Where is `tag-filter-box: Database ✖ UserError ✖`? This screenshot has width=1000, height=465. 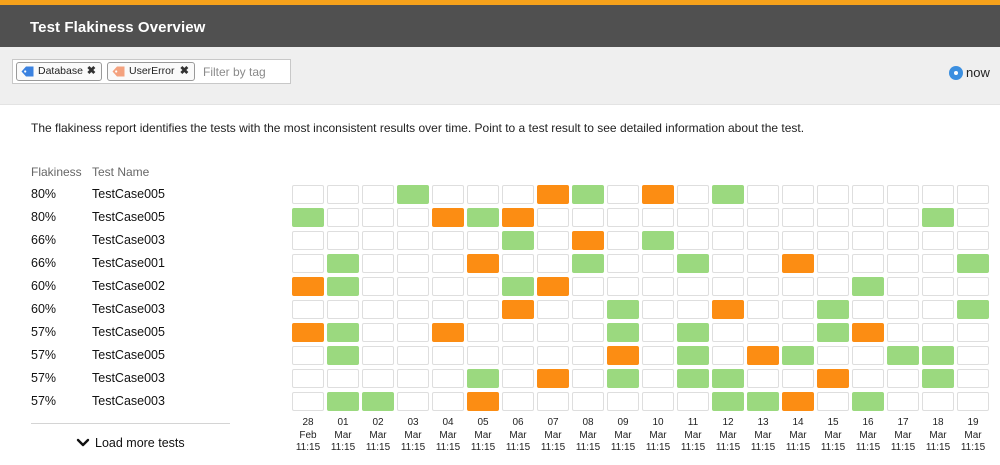 tag-filter-box: Database ✖ UserError ✖ is located at coordinates (151, 71).